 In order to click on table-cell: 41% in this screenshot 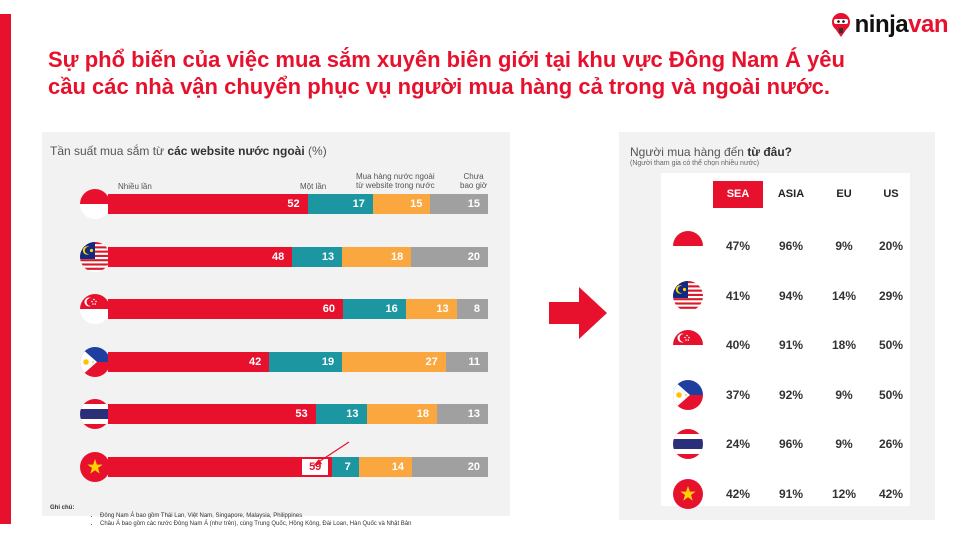, I will do `click(738, 295)`.